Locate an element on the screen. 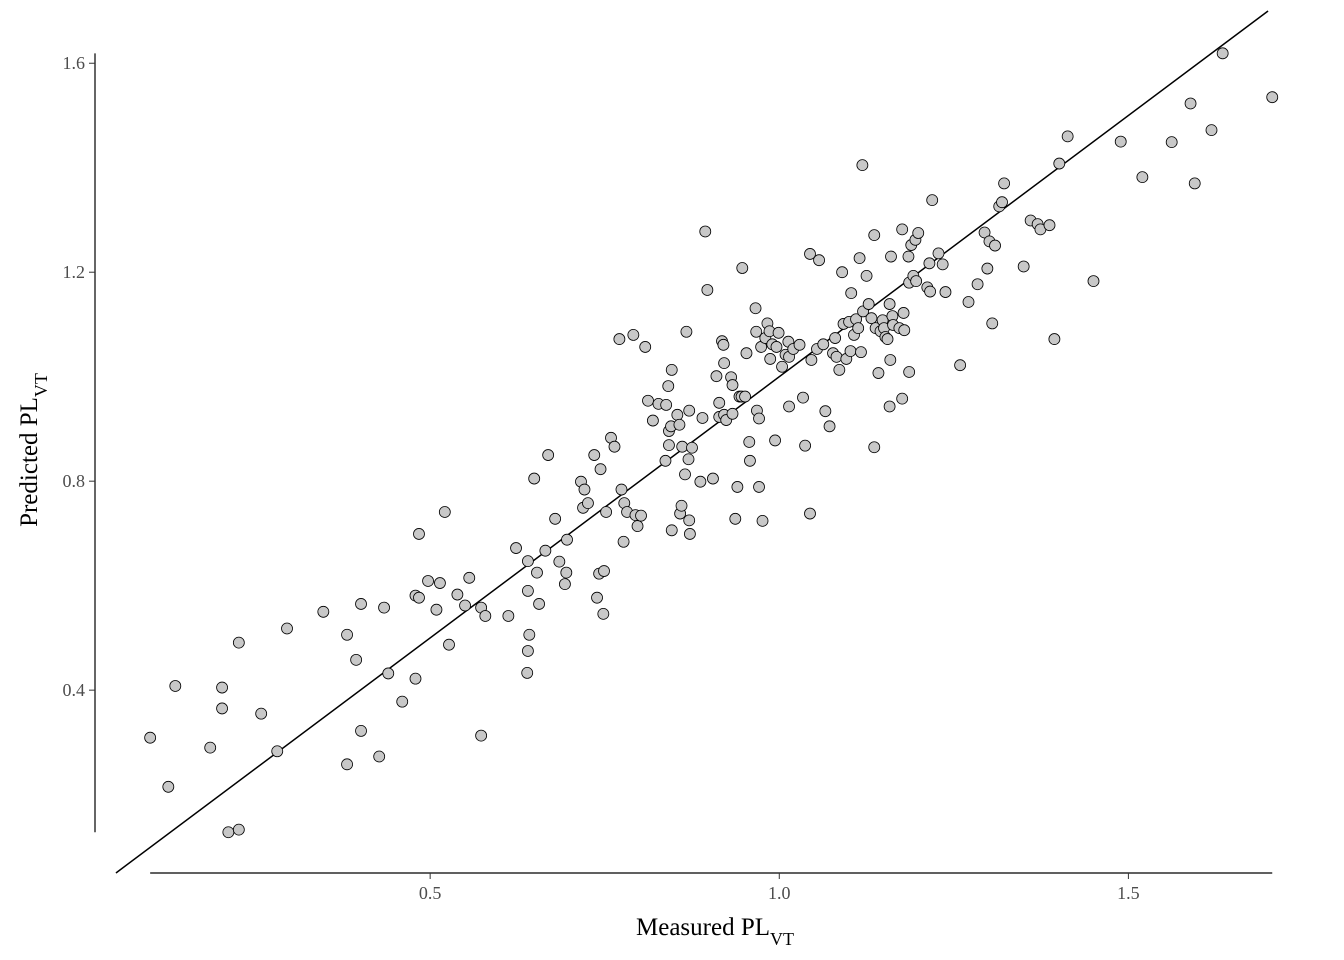 This screenshot has height=960, width=1344. x-tick-label: 0.5 is located at coordinates (430, 893).